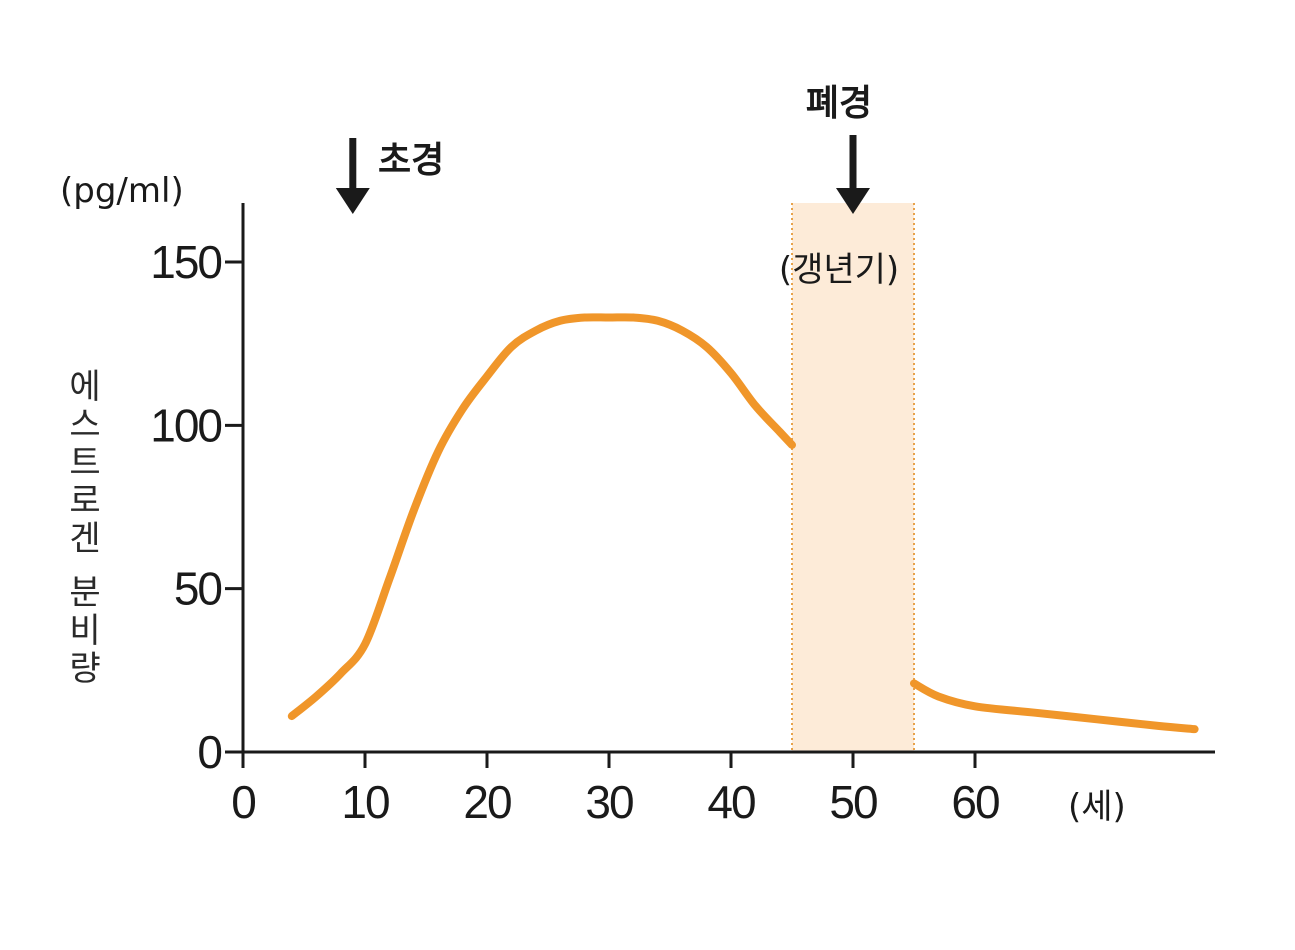  I want to click on y-unit-label: (pg/ml), so click(122, 191).